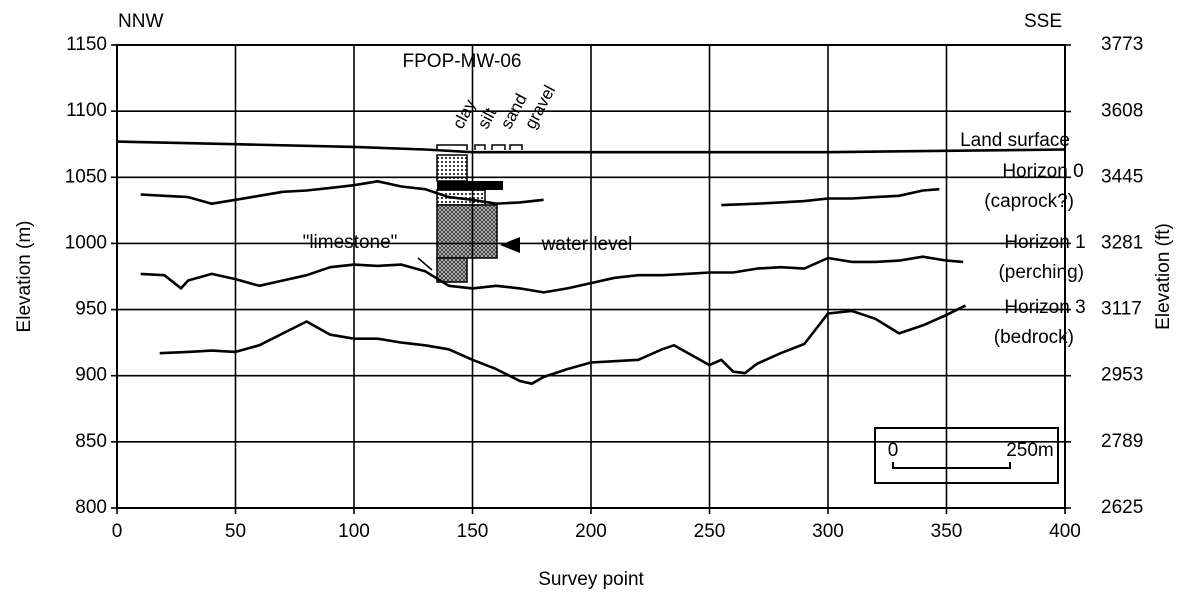 This screenshot has height=598, width=1179. I want to click on x-tick-label: 50, so click(235, 531).